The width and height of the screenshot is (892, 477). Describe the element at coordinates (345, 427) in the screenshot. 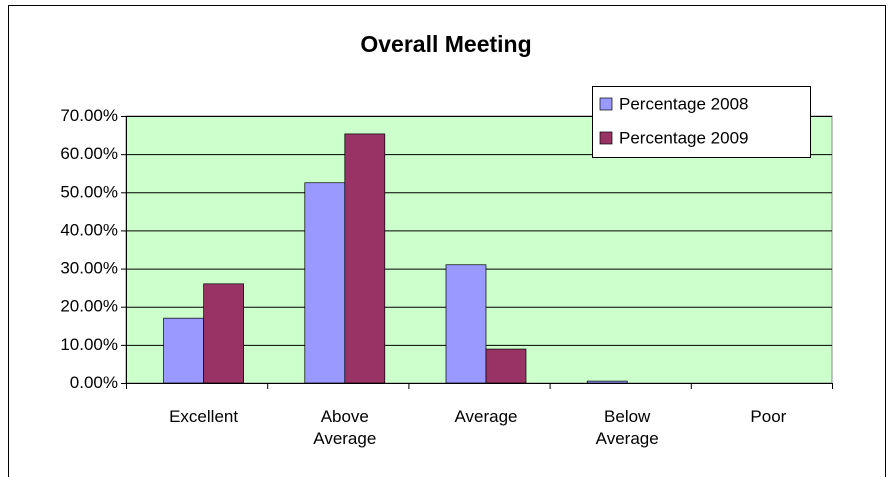

I see `x-tick-label: Above Average` at that location.